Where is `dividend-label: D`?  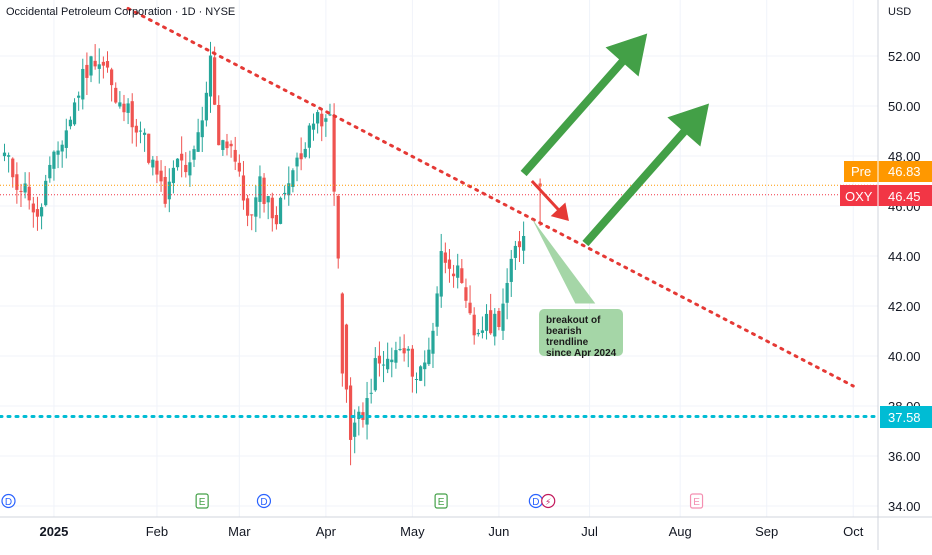
dividend-label: D is located at coordinates (263, 502).